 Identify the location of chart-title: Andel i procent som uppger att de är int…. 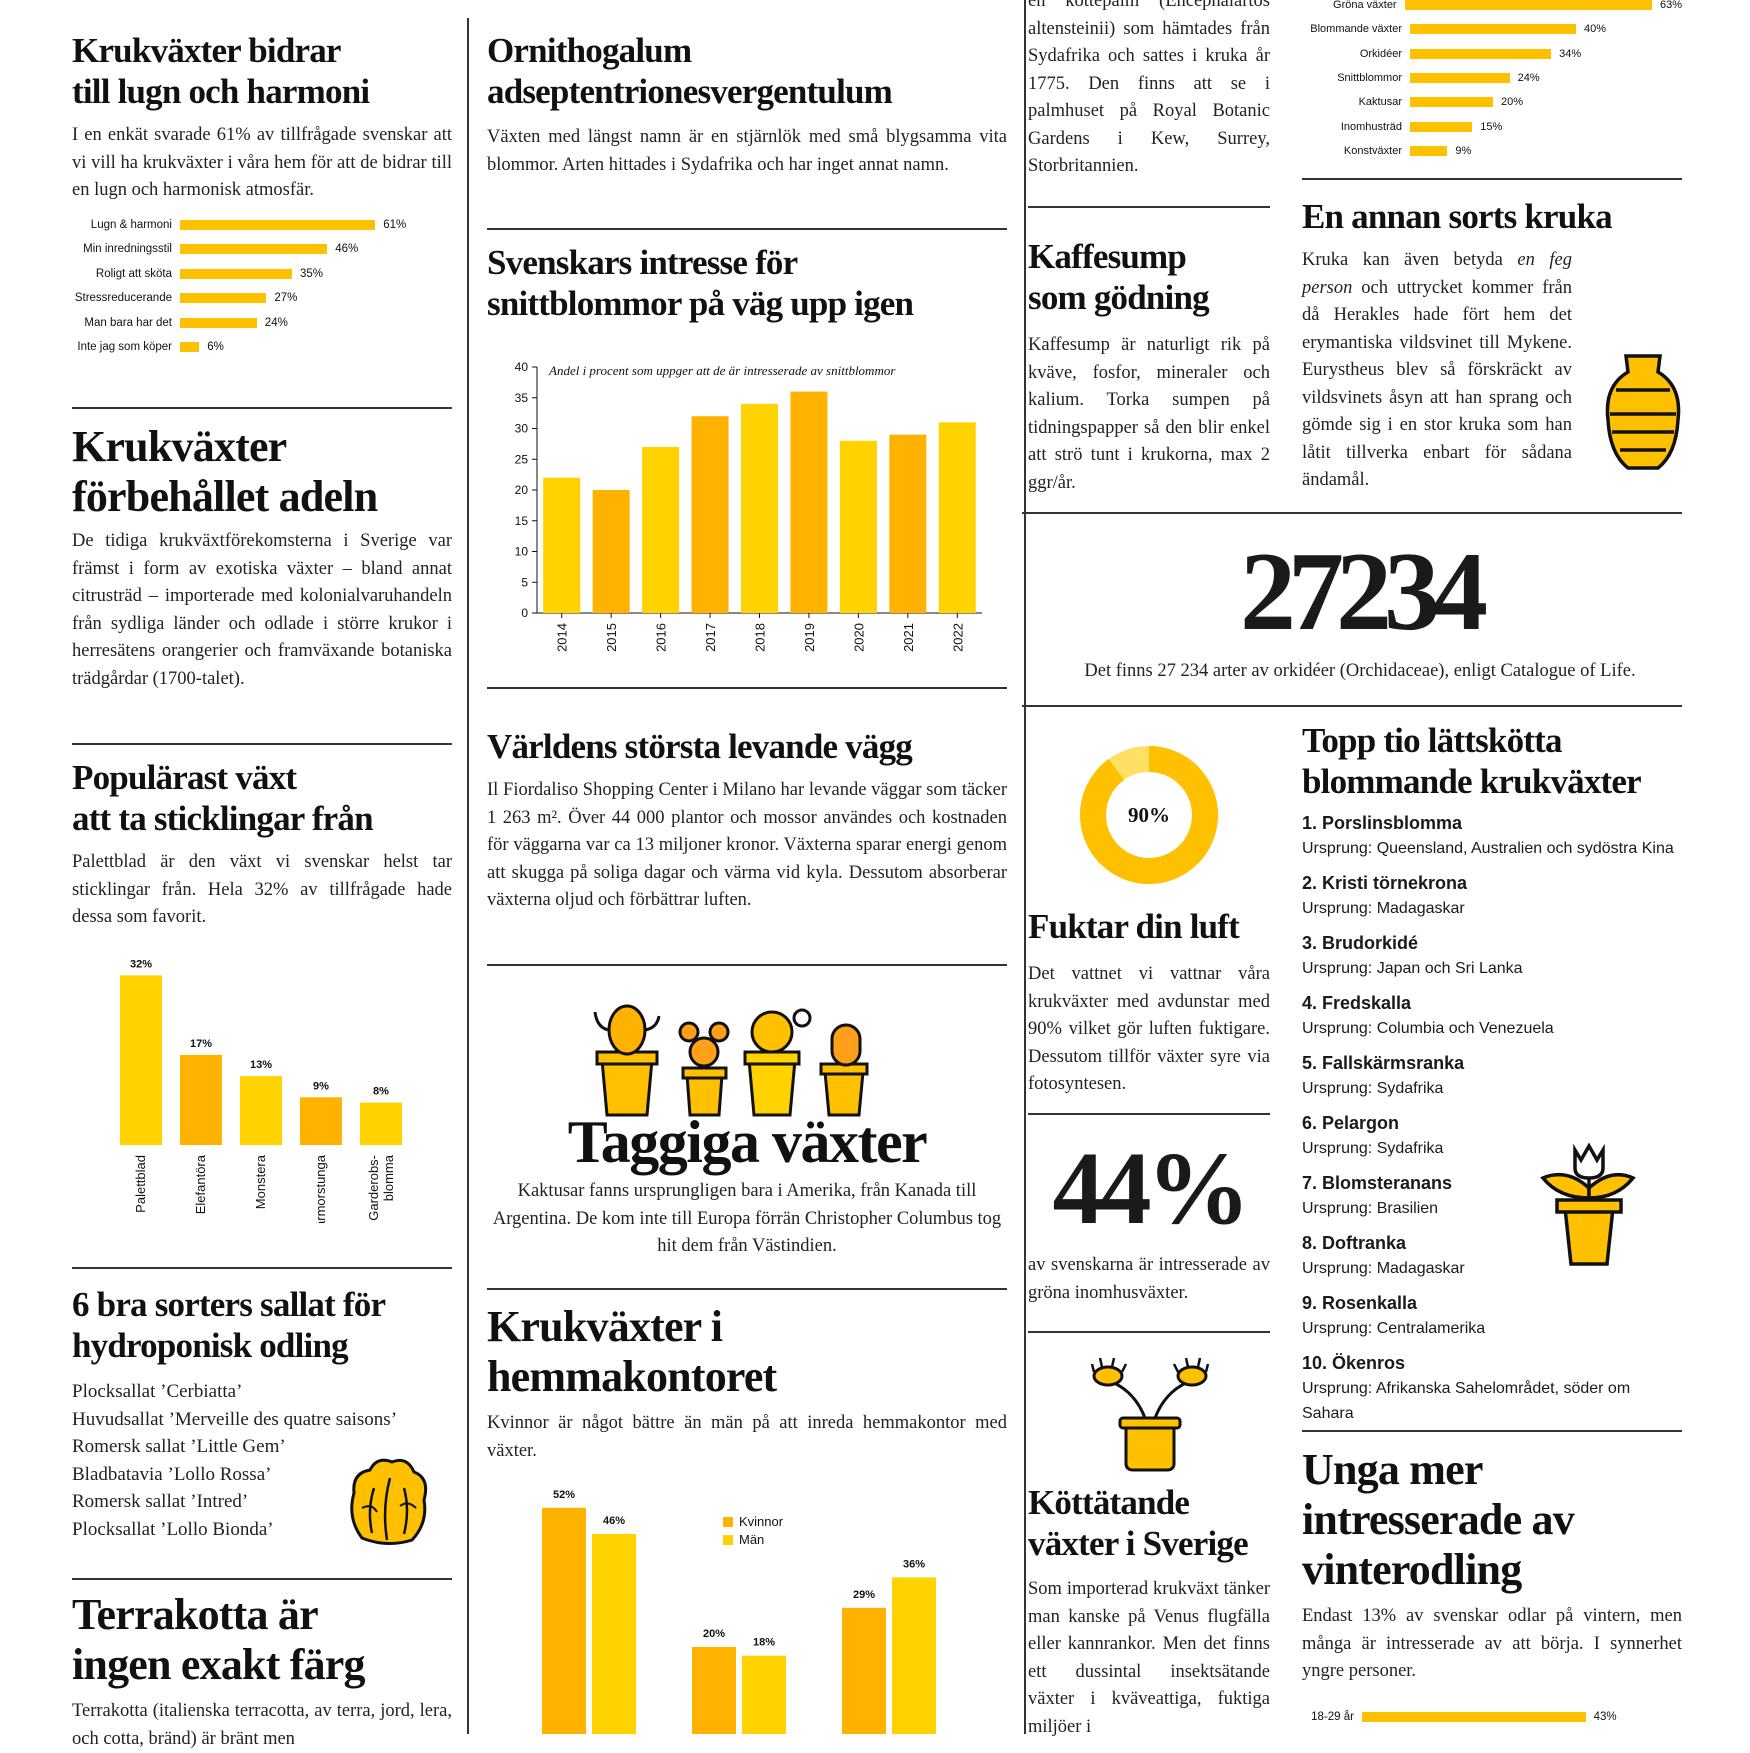
(722, 370).